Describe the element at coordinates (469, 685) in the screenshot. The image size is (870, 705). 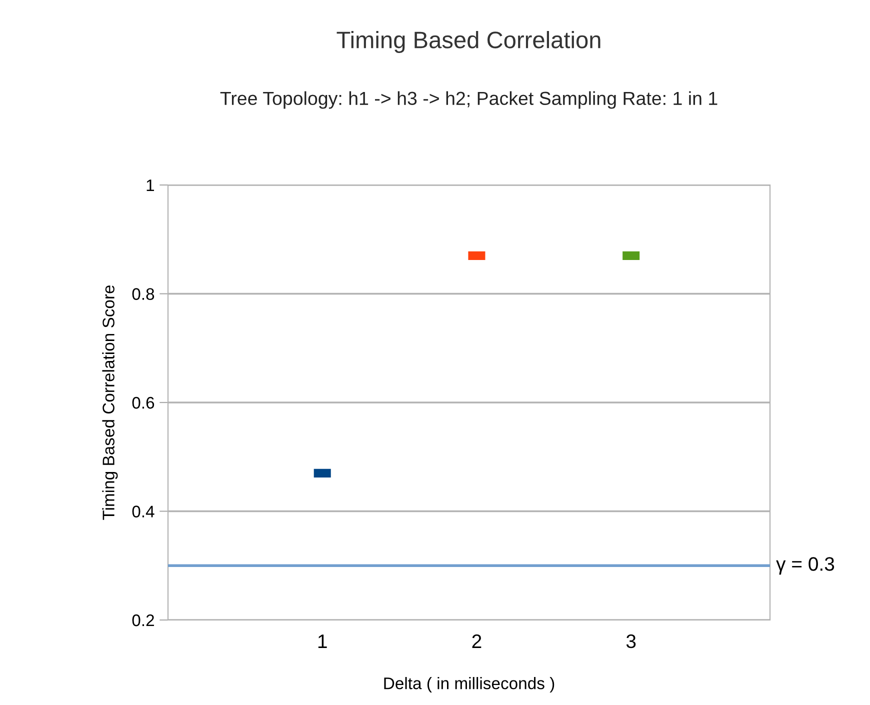
I see `x-axis-title: Delta ( in milliseconds )` at that location.